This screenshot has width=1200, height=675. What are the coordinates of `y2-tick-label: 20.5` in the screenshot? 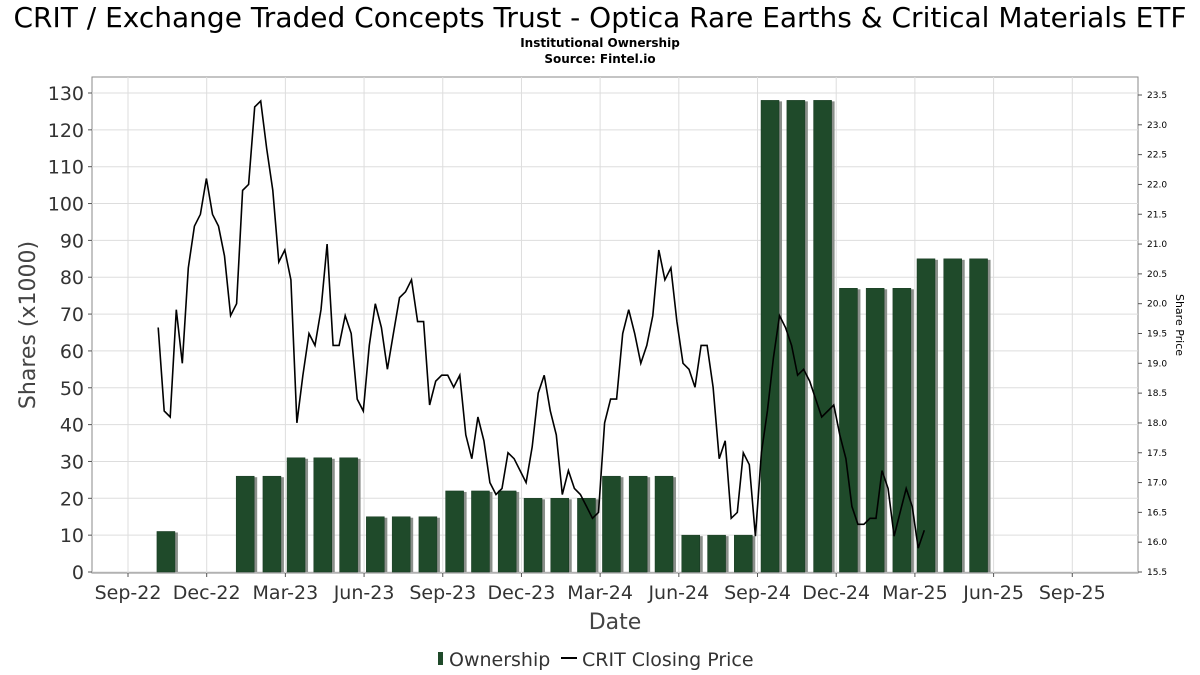 It's located at (1157, 275).